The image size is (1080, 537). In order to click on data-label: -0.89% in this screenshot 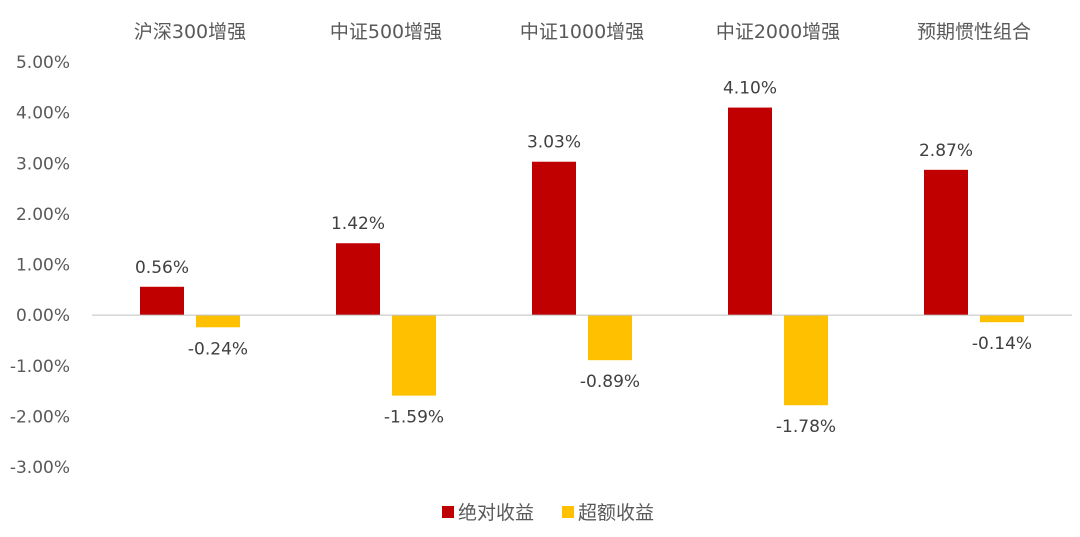, I will do `click(610, 382)`.